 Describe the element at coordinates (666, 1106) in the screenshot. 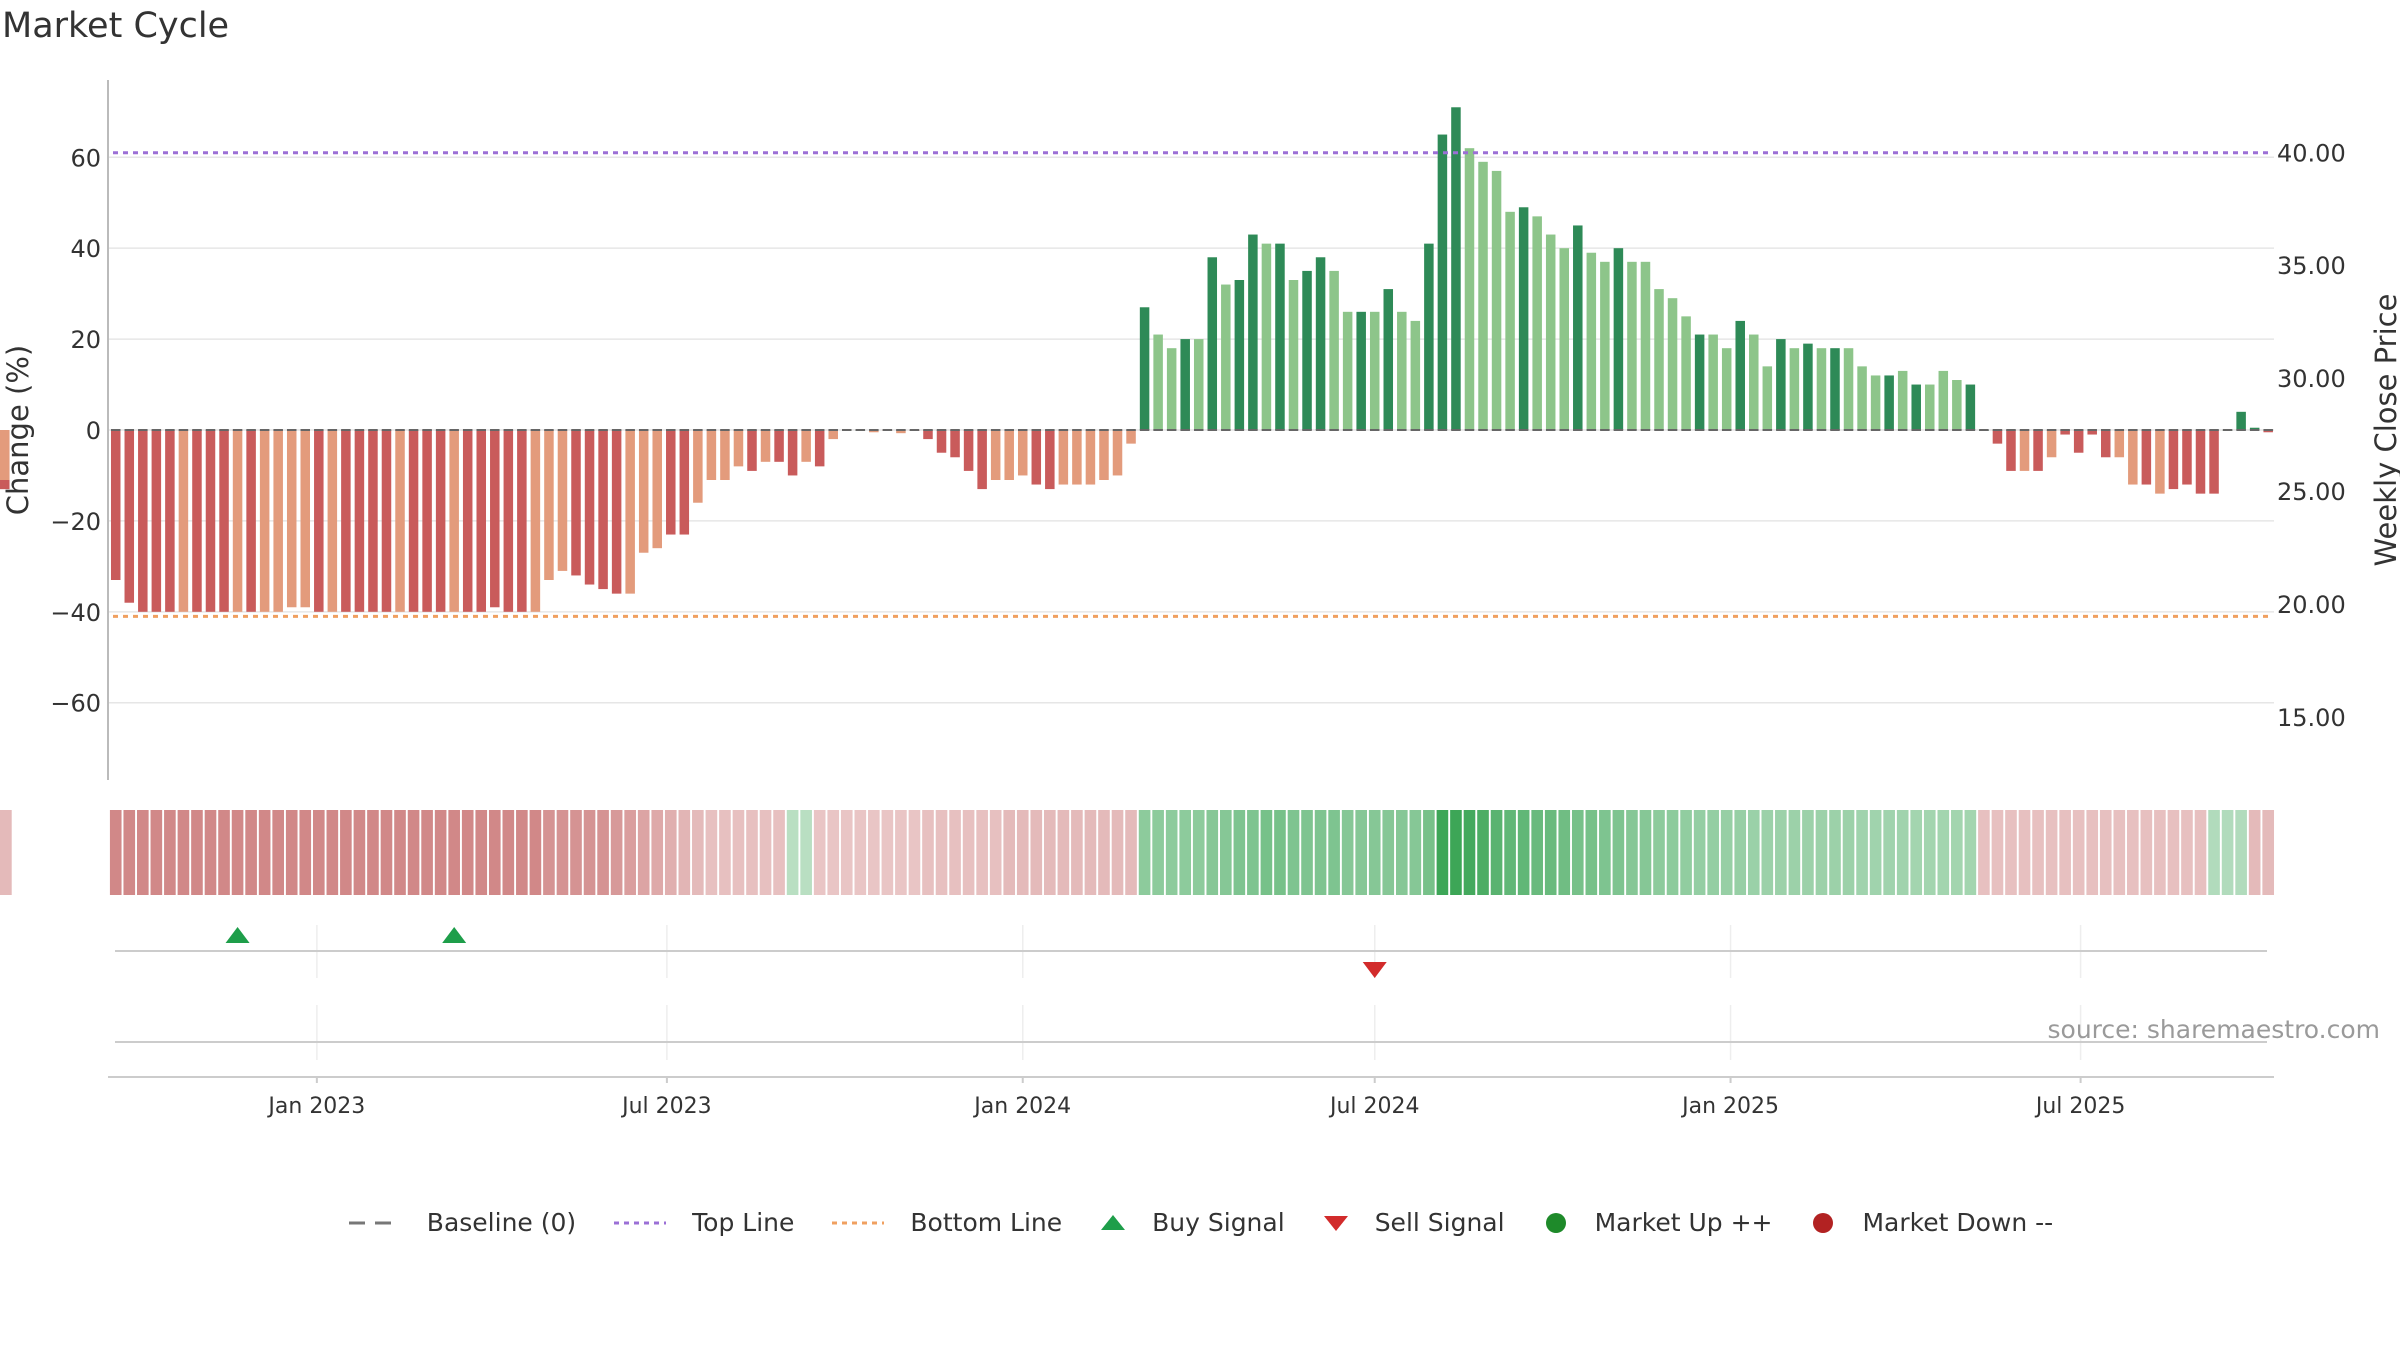

I see `x-tick-label: Jul 2023` at that location.